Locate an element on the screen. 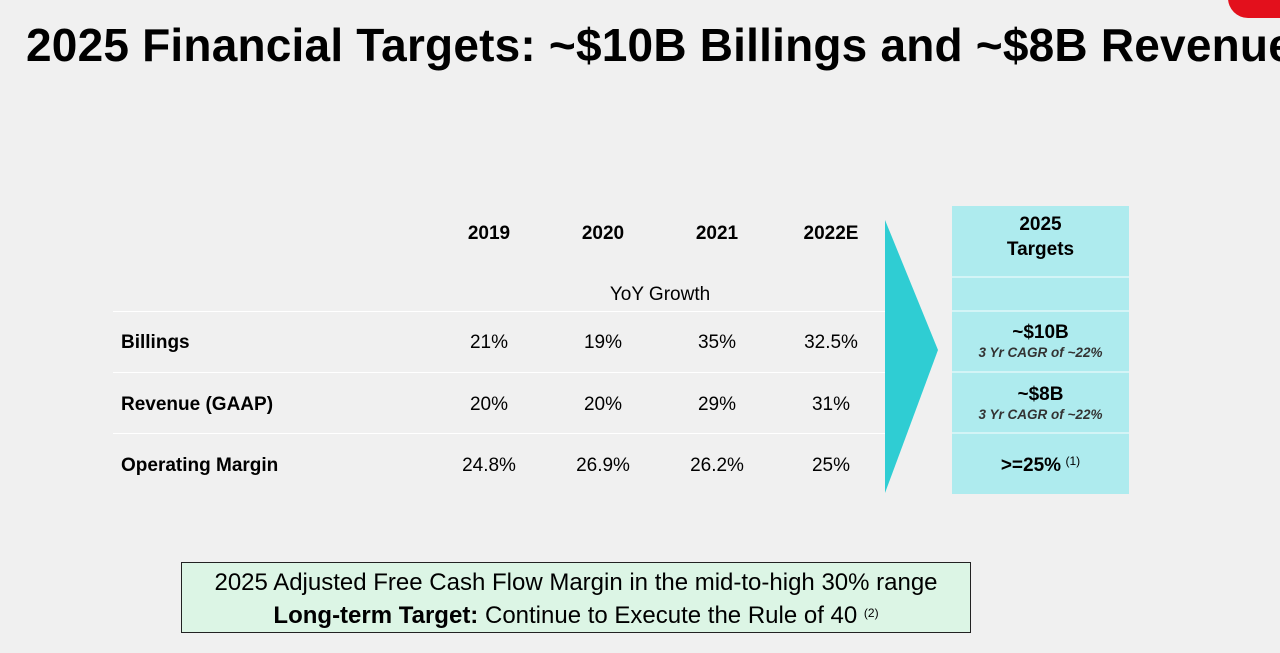 The image size is (1280, 653). target-revenue: ~$8B 3 Yr CAGR of ~22% is located at coordinates (1040, 404).